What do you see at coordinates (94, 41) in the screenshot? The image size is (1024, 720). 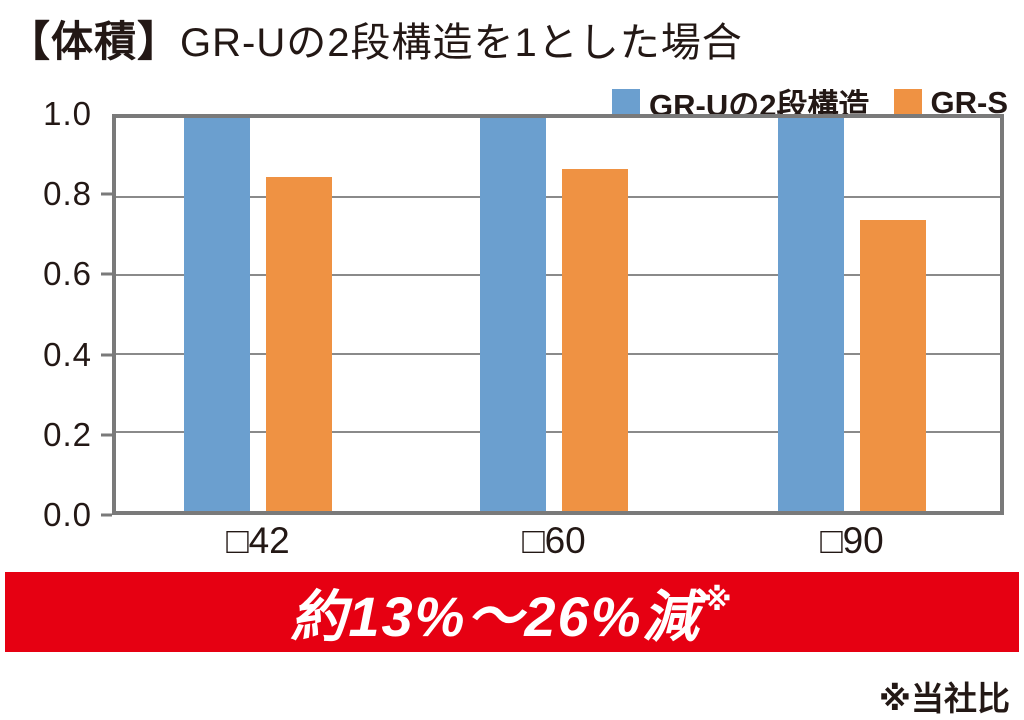 I see `chart-title-bracket: 【体積】` at bounding box center [94, 41].